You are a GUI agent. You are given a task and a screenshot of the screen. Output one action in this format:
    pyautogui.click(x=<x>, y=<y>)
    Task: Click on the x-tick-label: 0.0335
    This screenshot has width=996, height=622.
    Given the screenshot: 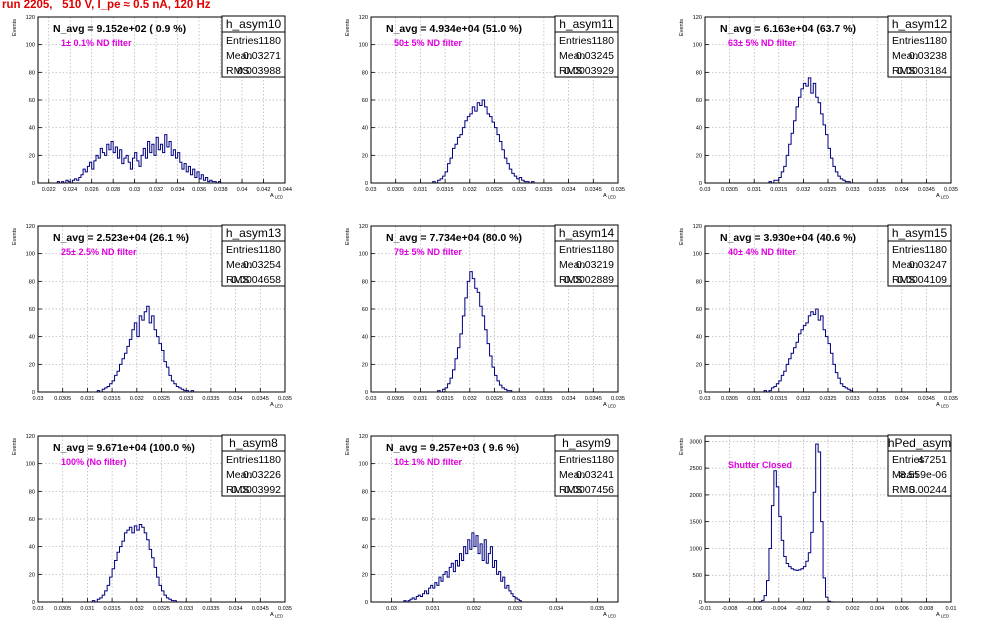 What is the action you would take?
    pyautogui.click(x=543, y=190)
    